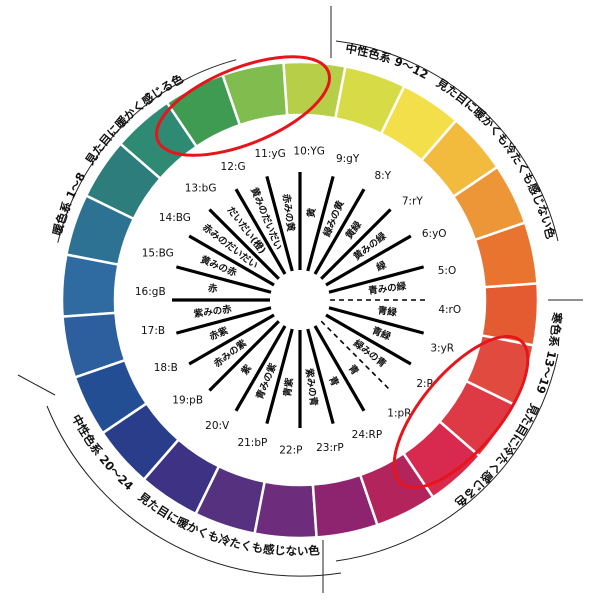  Describe the element at coordinates (269, 154) in the screenshot. I see `hue-code-label: 11:yG` at that location.